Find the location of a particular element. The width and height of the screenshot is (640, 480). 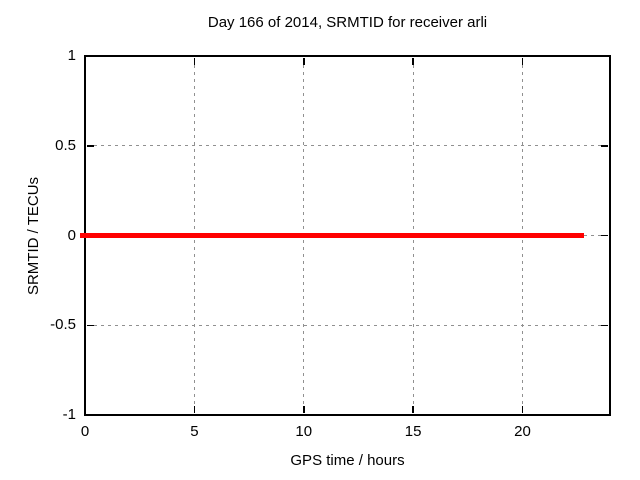

y-tick-label: 0 is located at coordinates (71, 235).